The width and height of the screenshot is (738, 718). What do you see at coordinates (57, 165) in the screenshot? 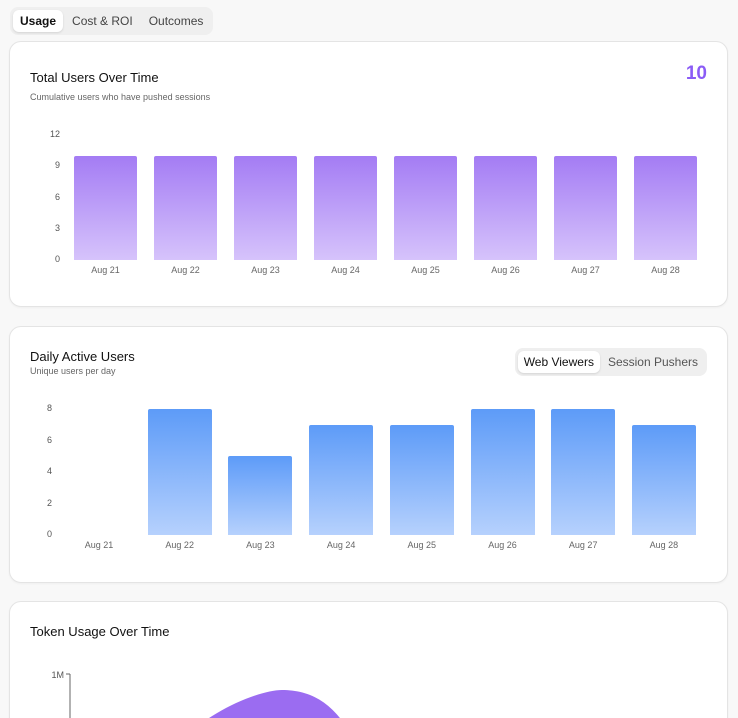
I see `total-users-ytick: 9` at bounding box center [57, 165].